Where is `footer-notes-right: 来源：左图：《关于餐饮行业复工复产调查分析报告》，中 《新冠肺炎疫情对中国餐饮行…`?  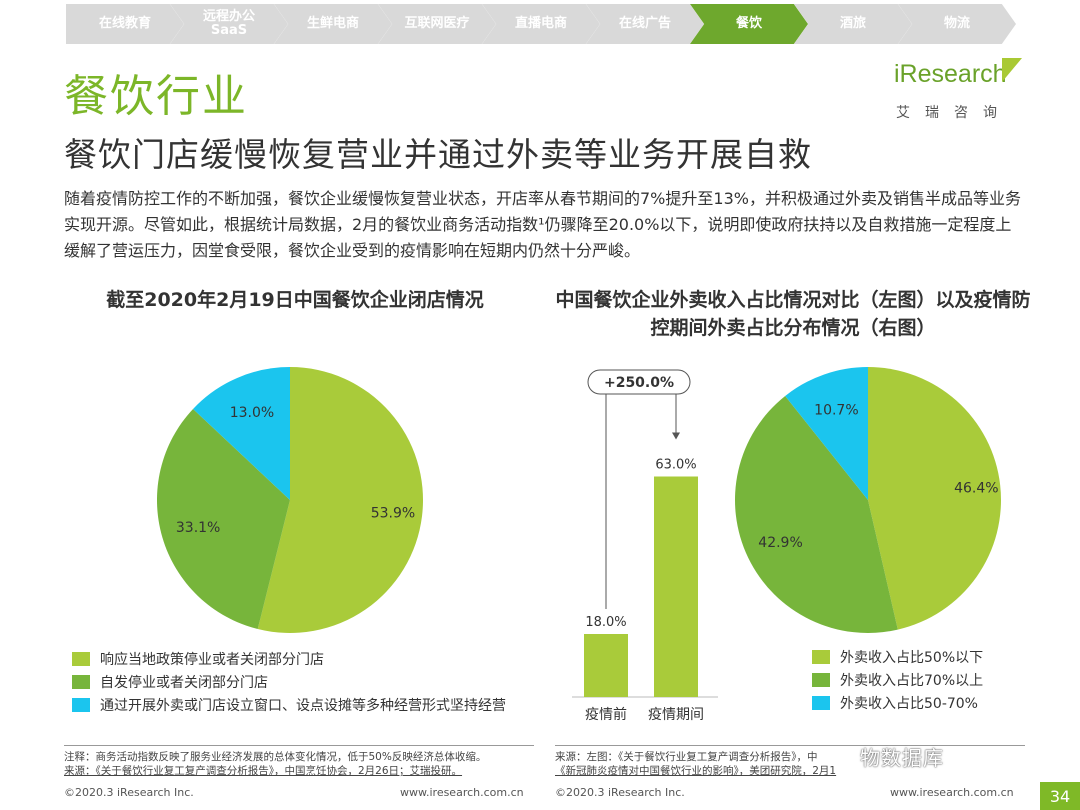 footer-notes-right: 来源：左图：《关于餐饮行业复工复产调查分析报告》，中 《新冠肺炎疫情对中国餐饮行… is located at coordinates (705, 764).